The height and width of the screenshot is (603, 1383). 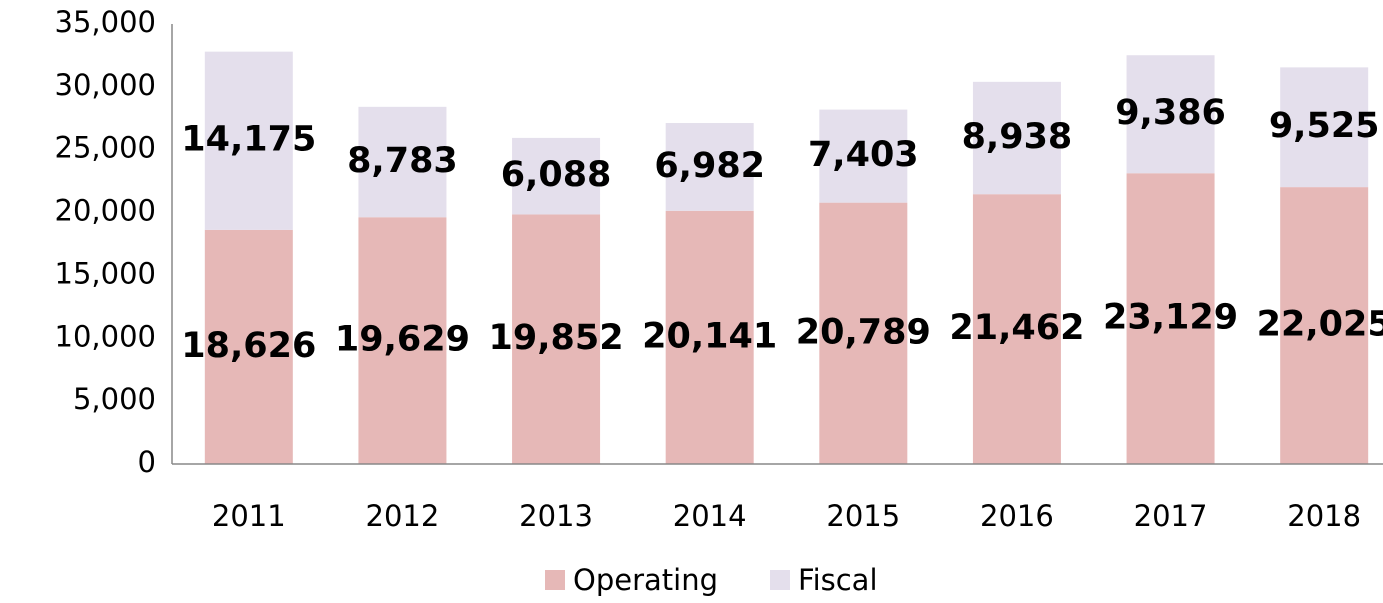 I want to click on data-label: 14,175, so click(x=248, y=140).